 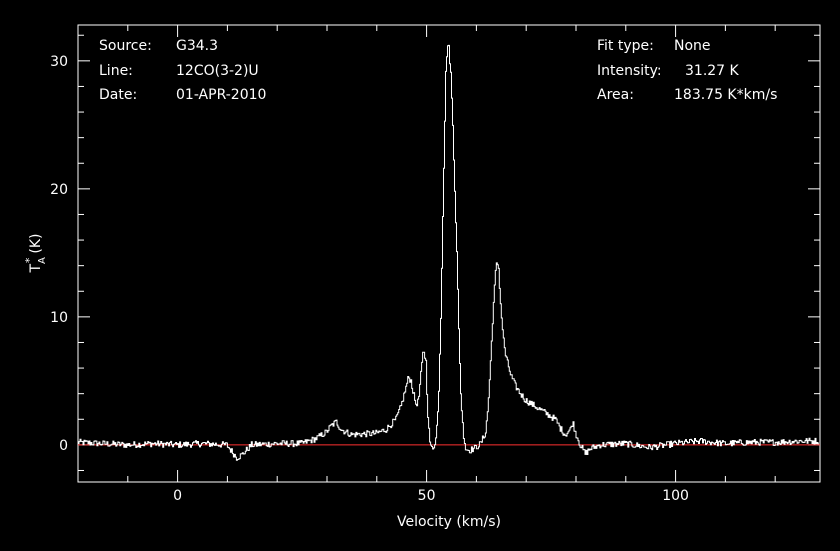 What do you see at coordinates (615, 95) in the screenshot?
I see `area-label: Area:` at bounding box center [615, 95].